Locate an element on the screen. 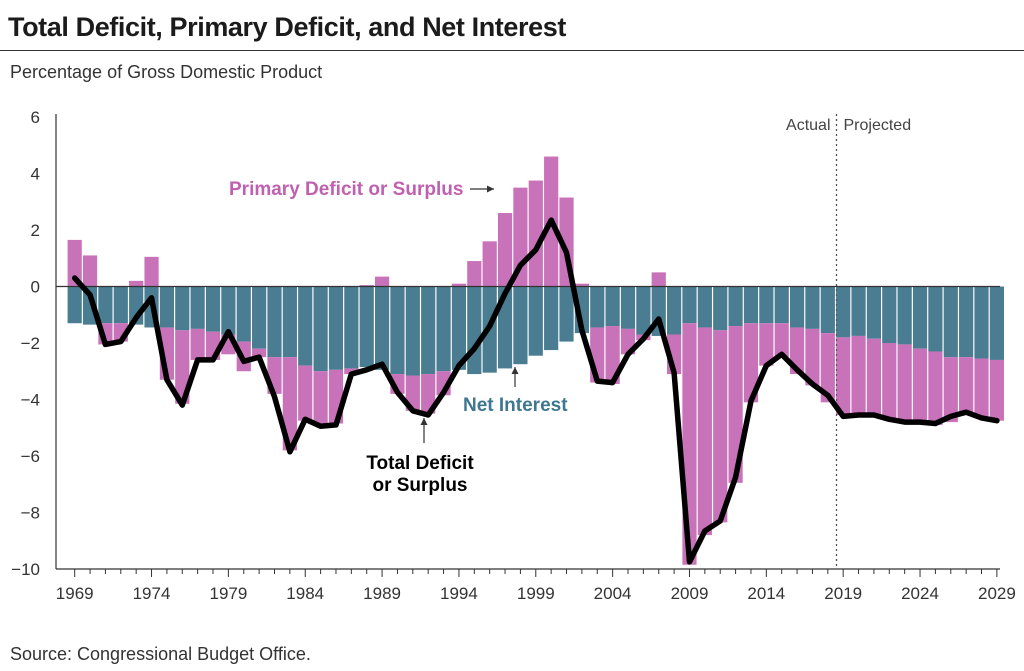 This screenshot has height=671, width=1024. x-tick-label: 2009 is located at coordinates (690, 593).